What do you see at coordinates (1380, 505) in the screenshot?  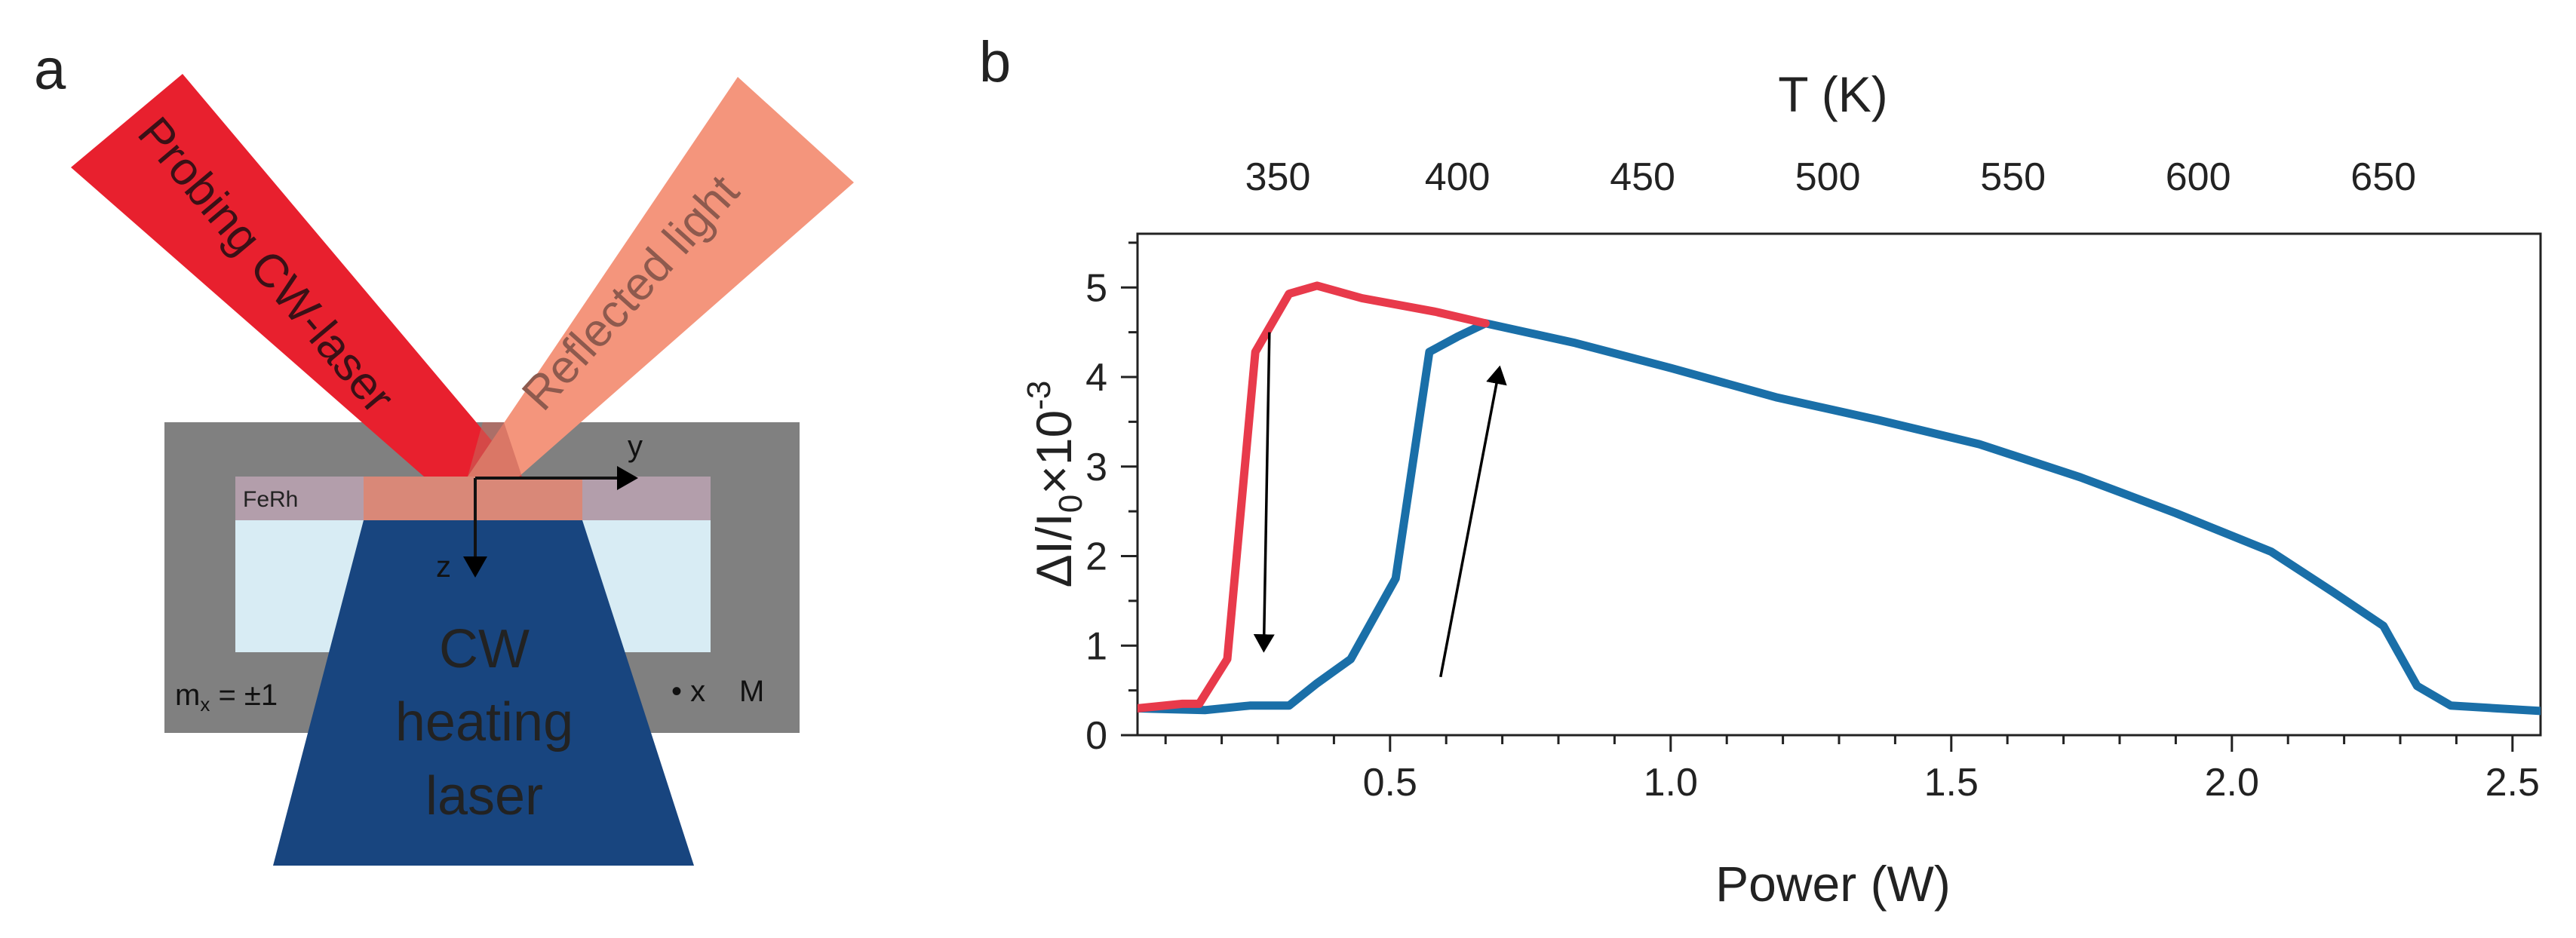 I see `plot-annotations` at bounding box center [1380, 505].